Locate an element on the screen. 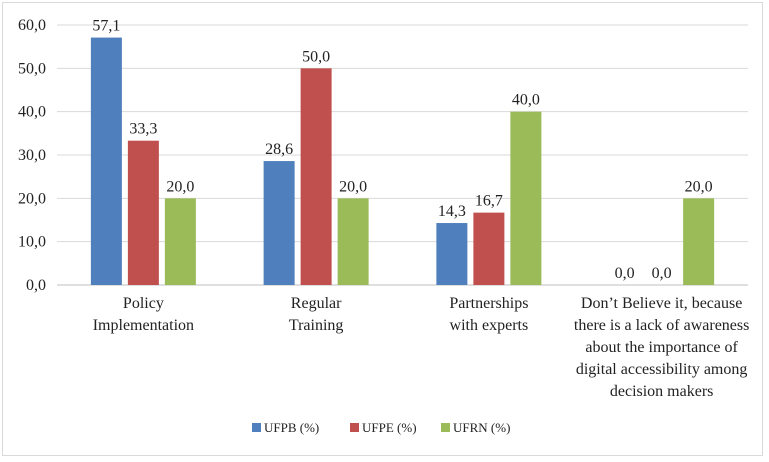 Image resolution: width=769 pixels, height=462 pixels. y-tick-label: 50,0 is located at coordinates (32, 68).